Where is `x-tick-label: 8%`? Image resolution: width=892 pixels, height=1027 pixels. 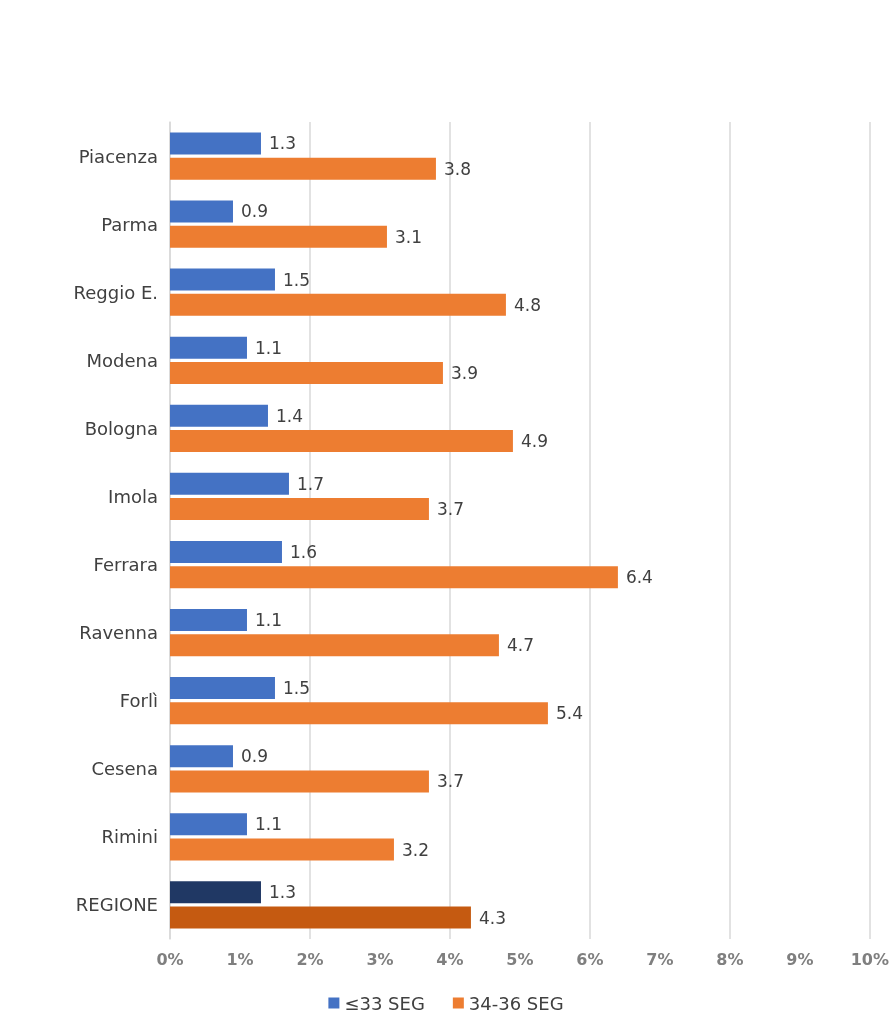 x-tick-label: 8% is located at coordinates (730, 959).